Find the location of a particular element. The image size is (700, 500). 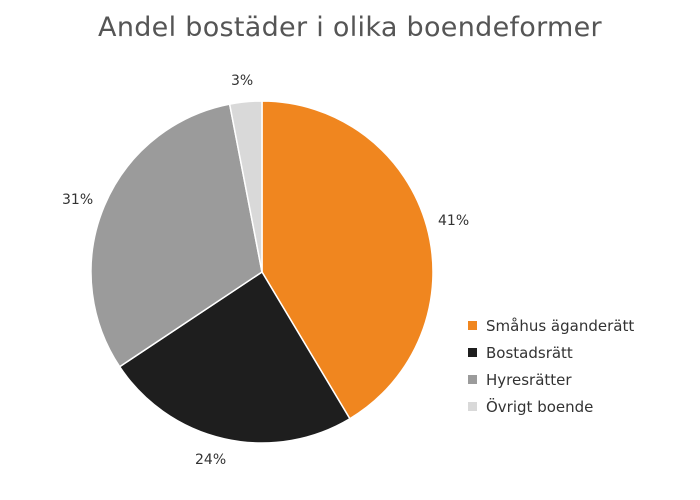

slice-ovrigt is located at coordinates (245, 186).